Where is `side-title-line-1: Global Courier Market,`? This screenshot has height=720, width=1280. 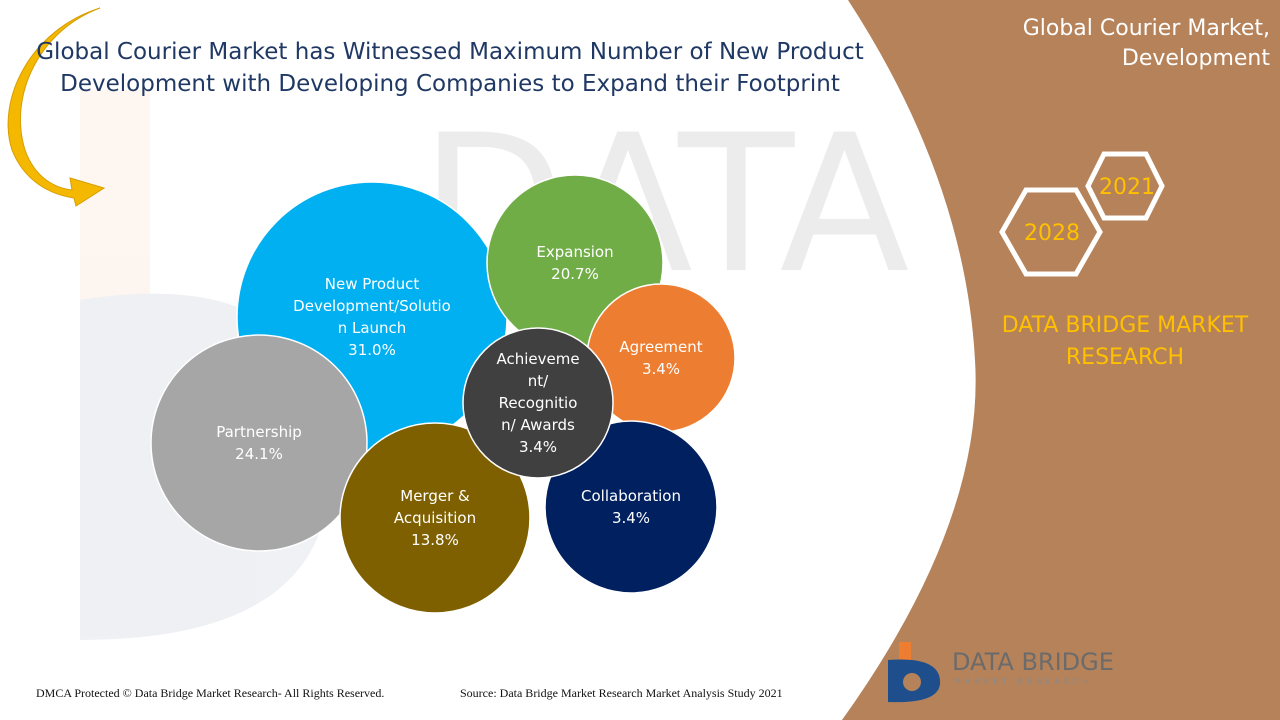
side-title-line-1: Global Courier Market, is located at coordinates (1146, 28).